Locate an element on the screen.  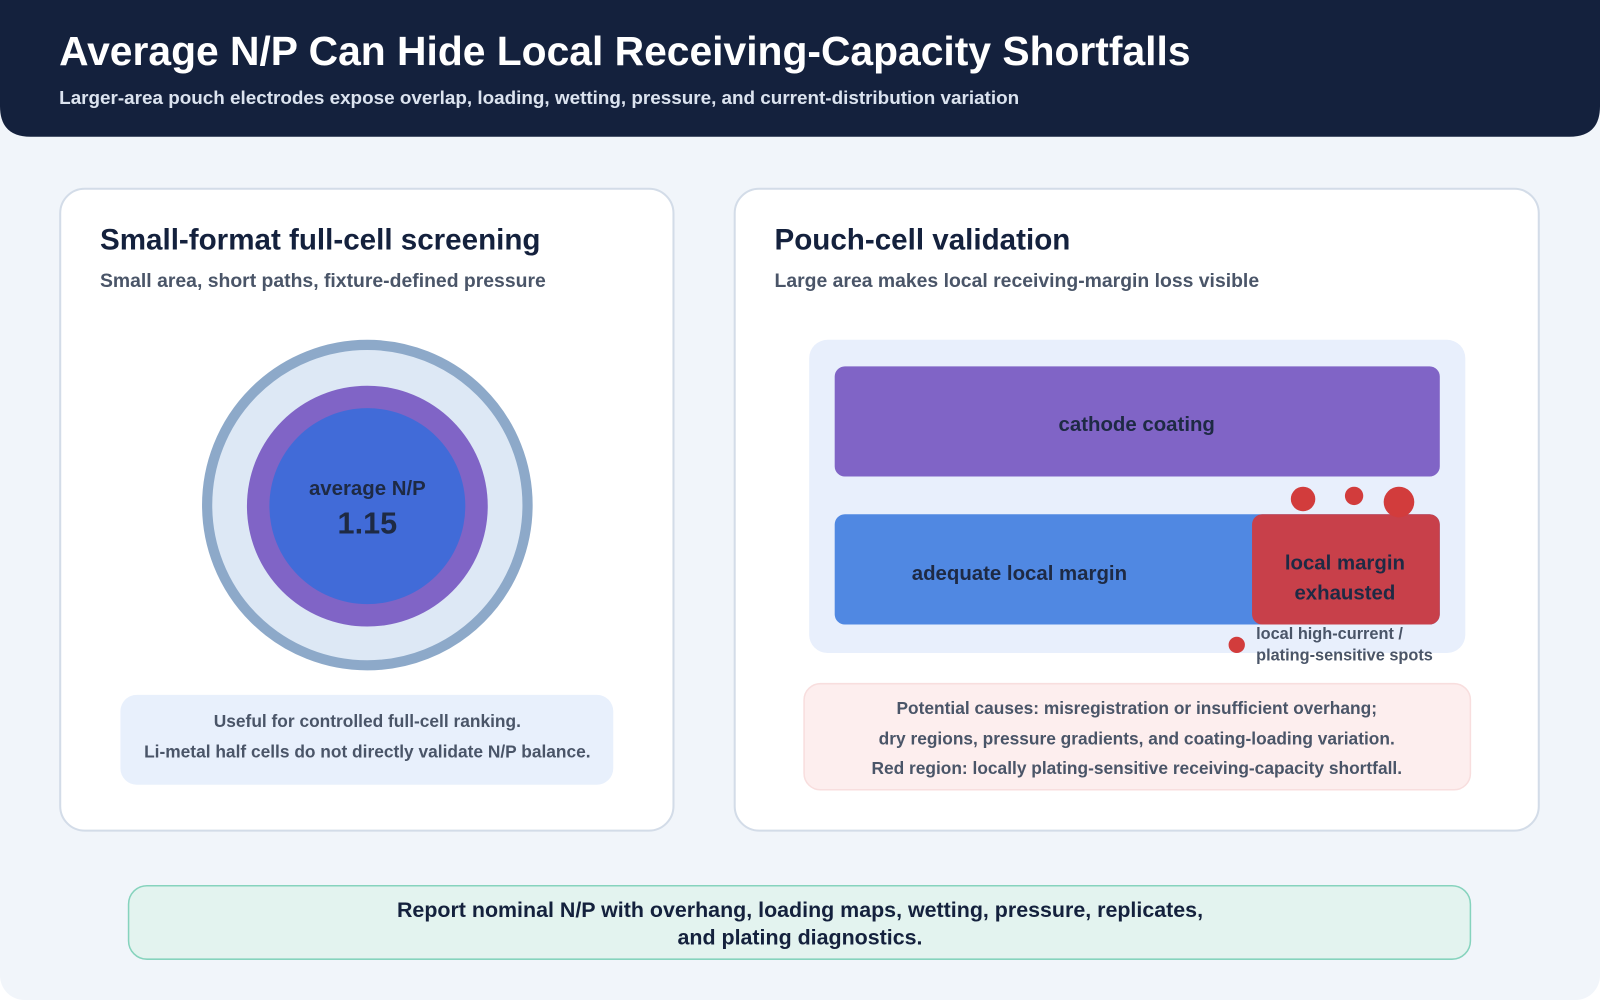
cathode-label: cathode coating is located at coordinates (1137, 425).